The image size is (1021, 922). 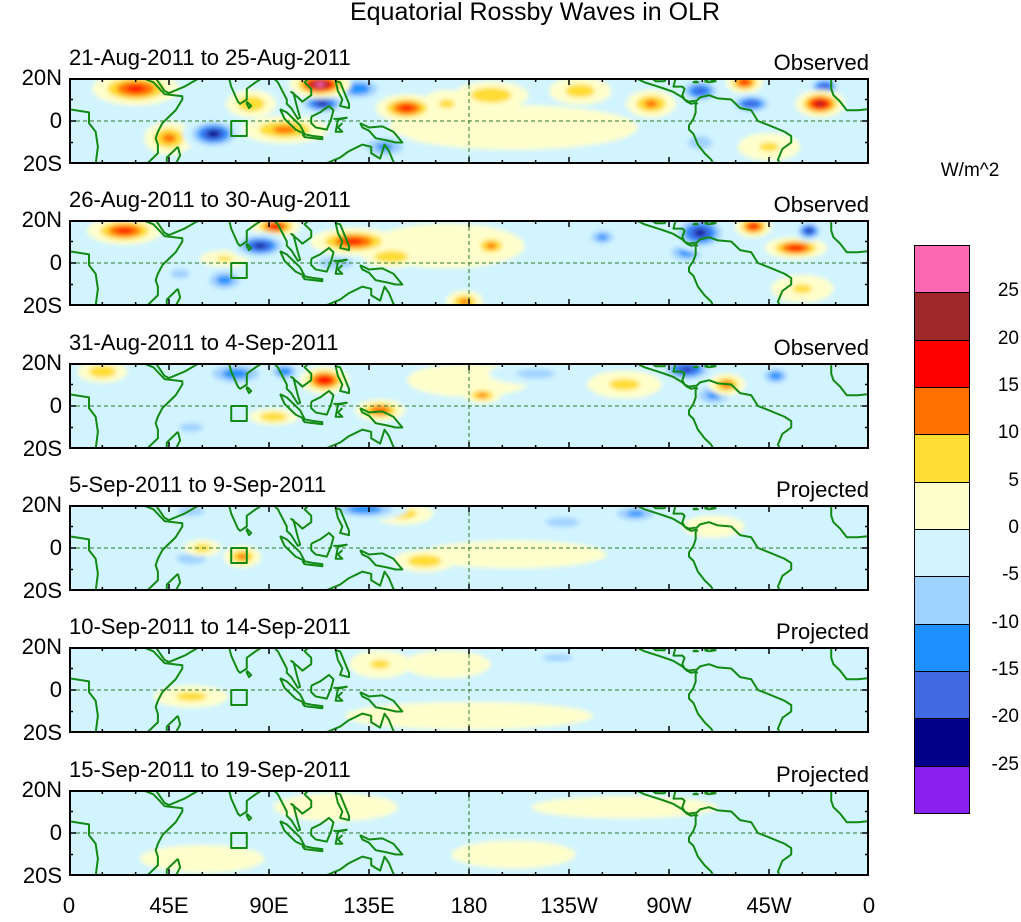 I want to click on panel-type: Projected, so click(x=822, y=631).